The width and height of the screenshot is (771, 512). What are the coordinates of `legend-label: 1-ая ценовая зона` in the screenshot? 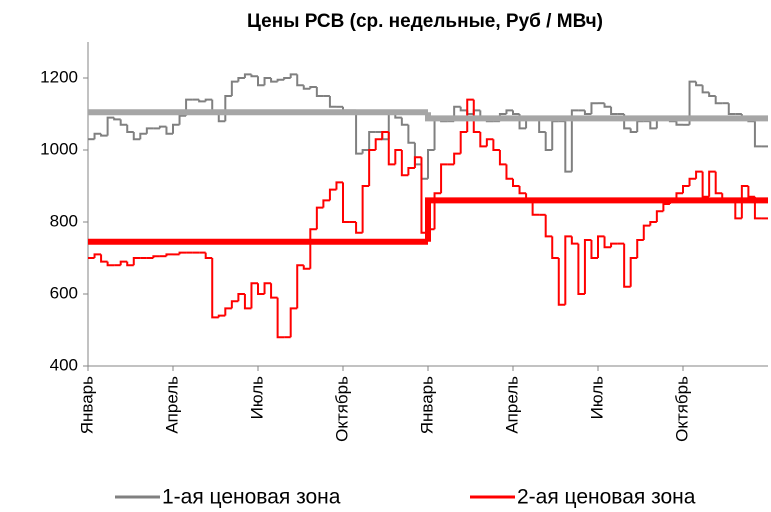 It's located at (251, 497).